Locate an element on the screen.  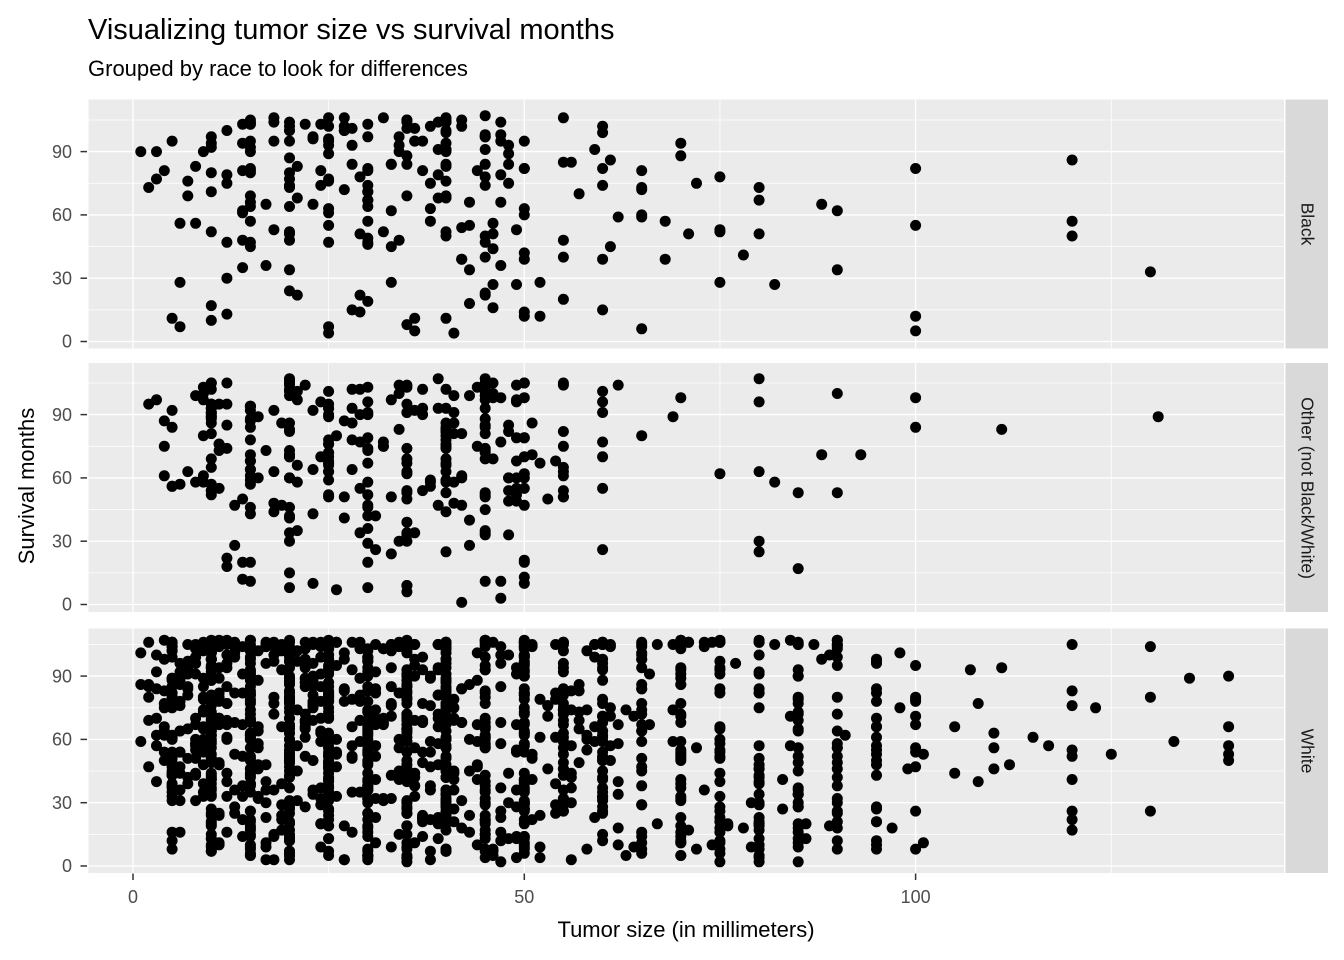
x-tick-label: 100 is located at coordinates (916, 897).